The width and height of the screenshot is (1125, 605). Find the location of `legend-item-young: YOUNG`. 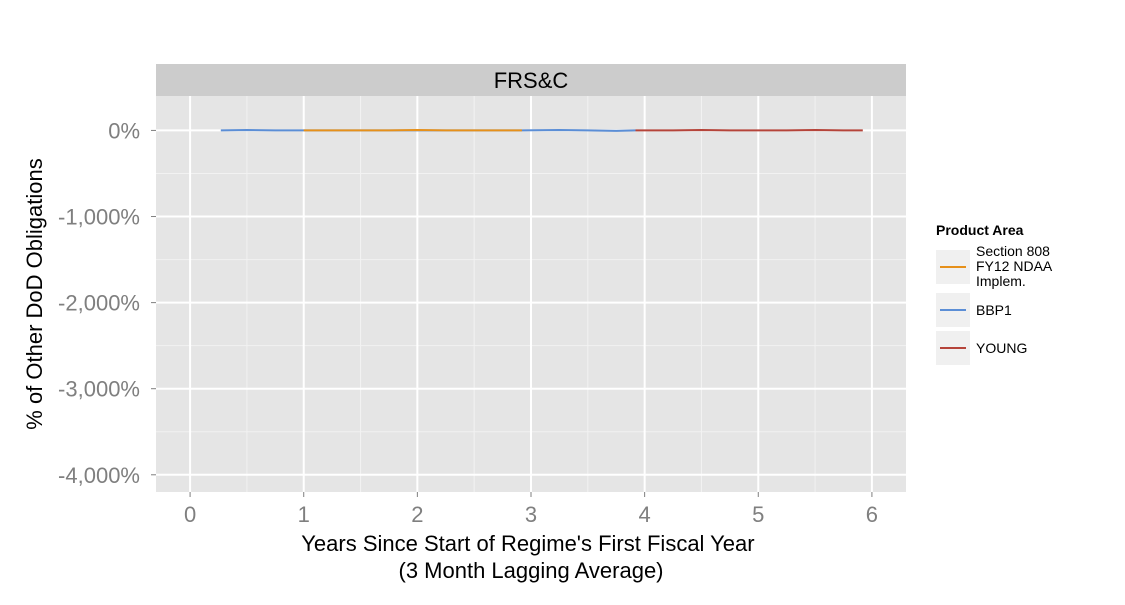

legend-item-young: YOUNG is located at coordinates (1026, 348).